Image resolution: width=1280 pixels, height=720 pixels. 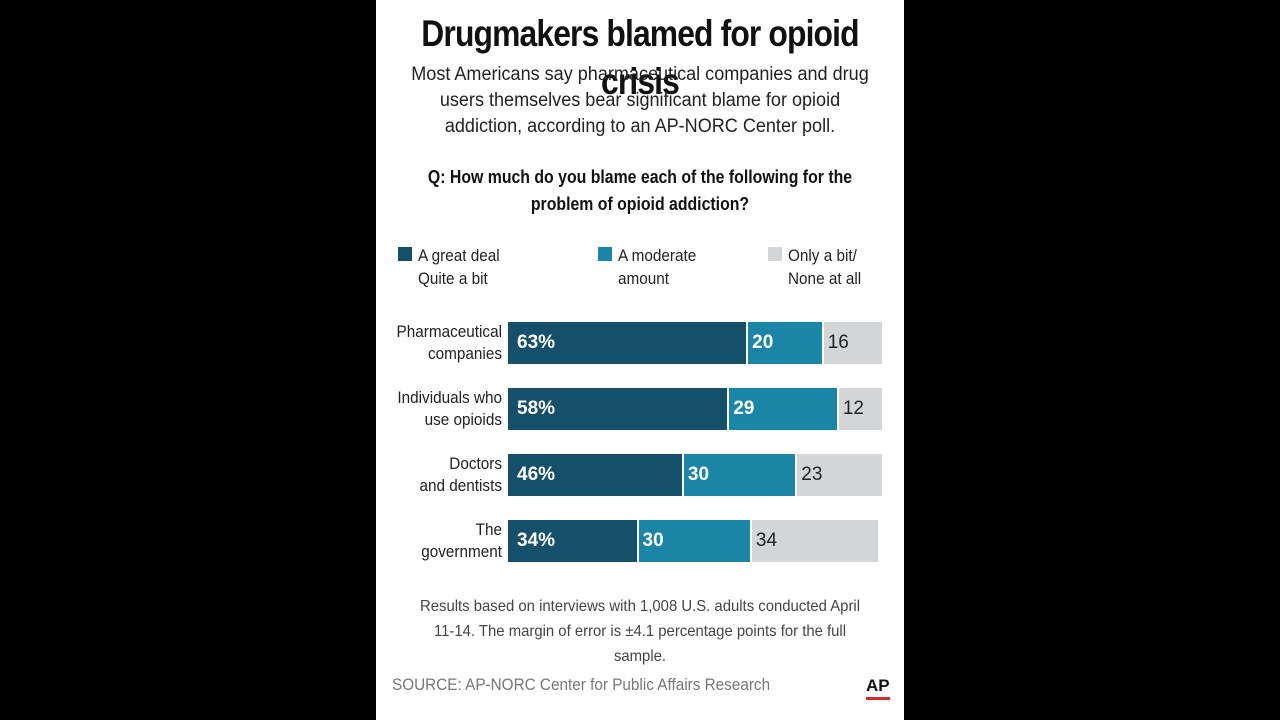 I want to click on category-label: Pharmaceutical companies, so click(x=449, y=342).